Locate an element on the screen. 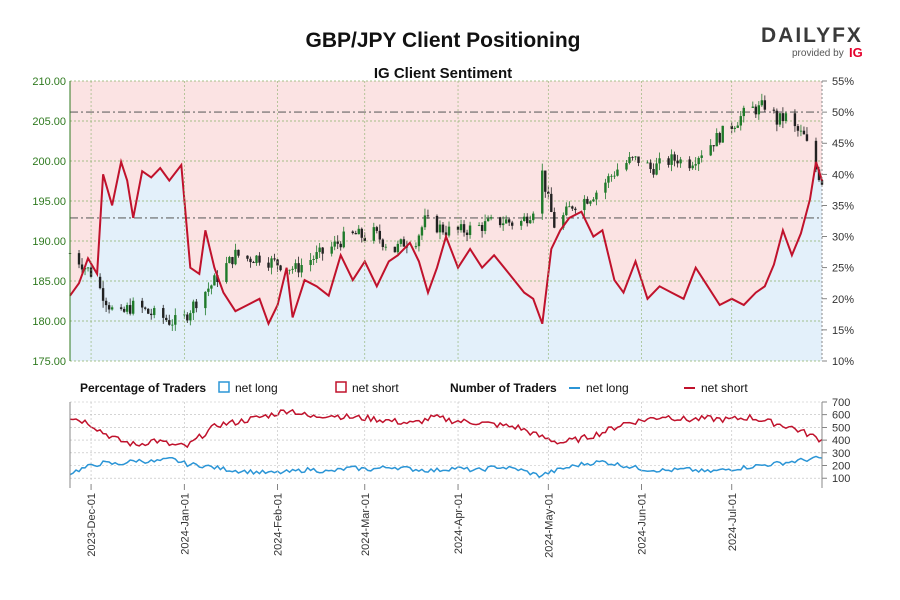 The image size is (900, 600). count-tick-label: 500 is located at coordinates (841, 428).